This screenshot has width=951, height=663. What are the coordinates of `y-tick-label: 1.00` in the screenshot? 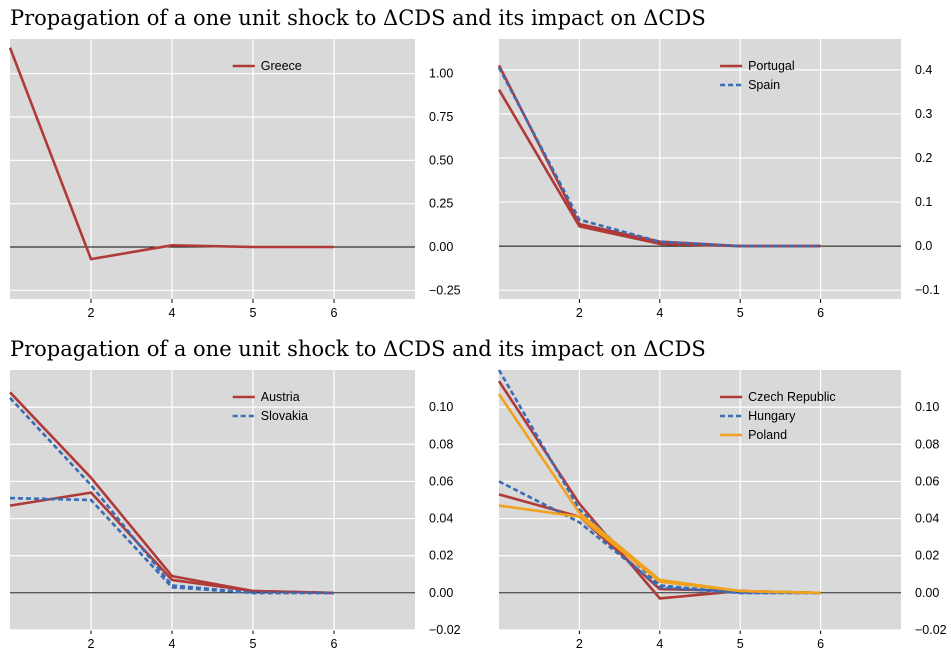 It's located at (441, 74).